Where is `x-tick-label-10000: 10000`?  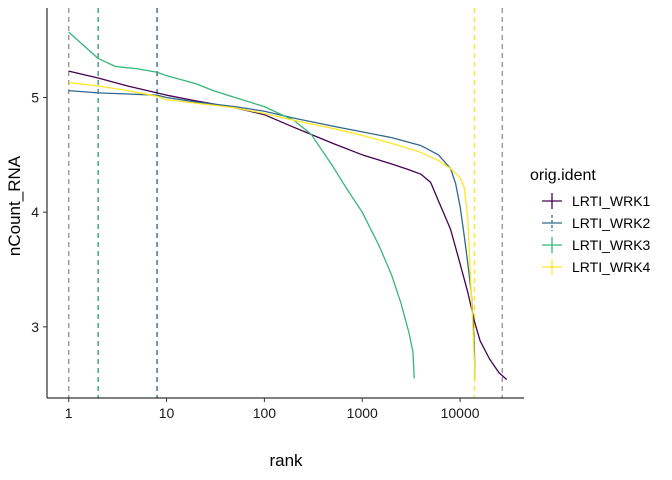
x-tick-label-10000: 10000 is located at coordinates (460, 413).